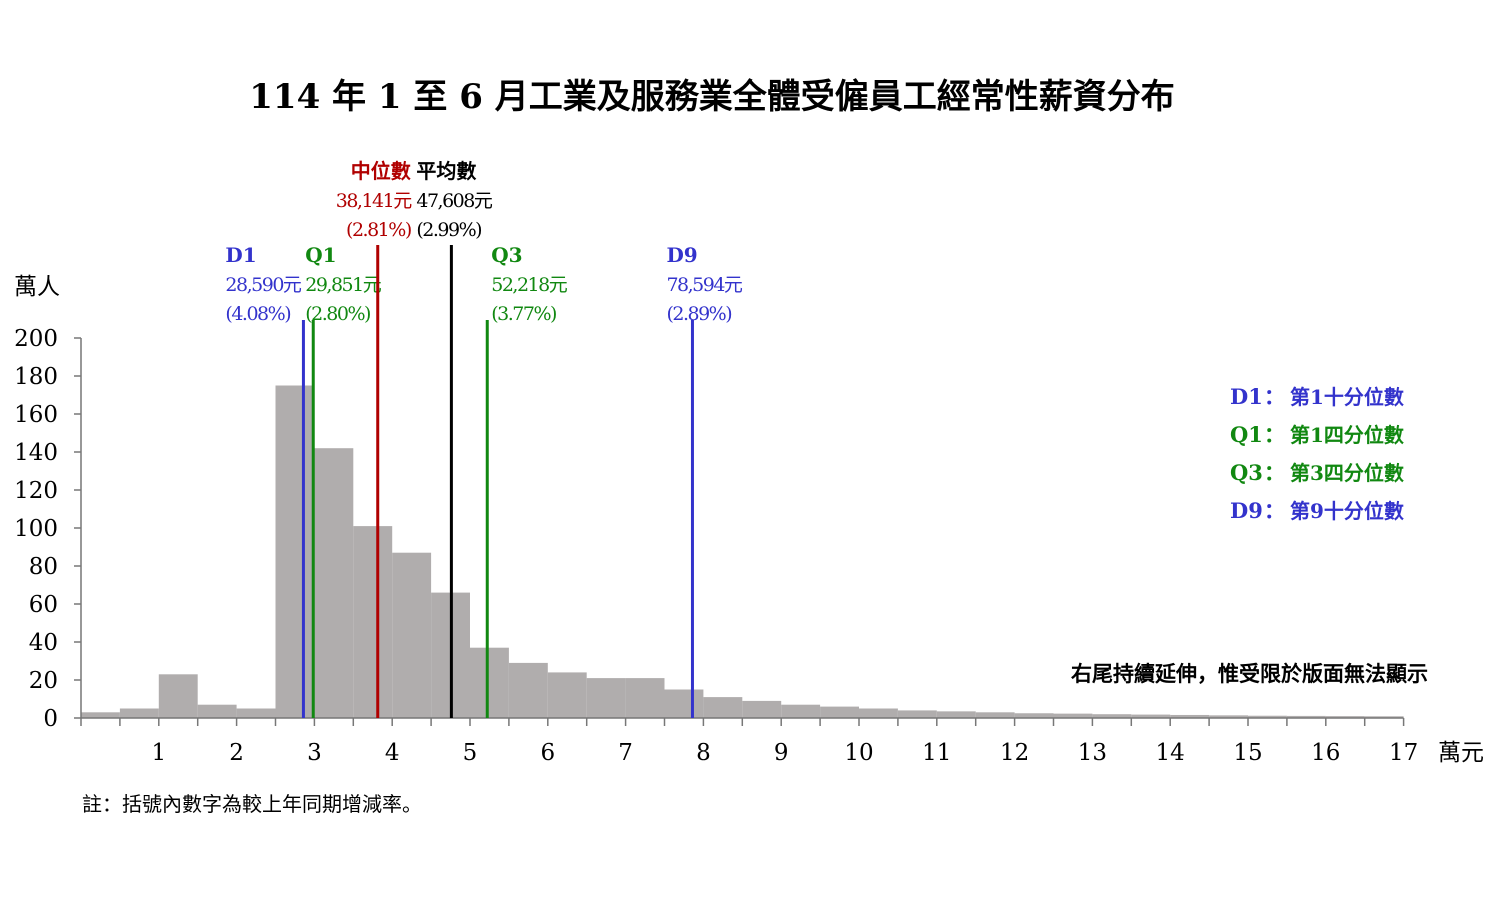  What do you see at coordinates (1249, 673) in the screenshot?
I see `right-tail-annotation: 右尾持續延伸，惟受限於版面無法顯示` at bounding box center [1249, 673].